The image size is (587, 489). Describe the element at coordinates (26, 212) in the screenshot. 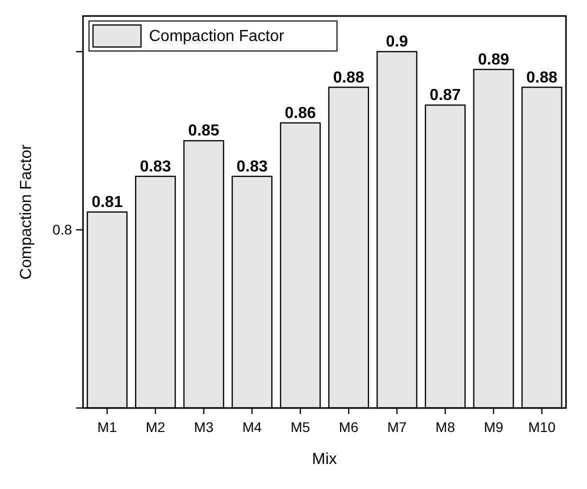

I see `y-axis-title: Compaction Factor` at that location.